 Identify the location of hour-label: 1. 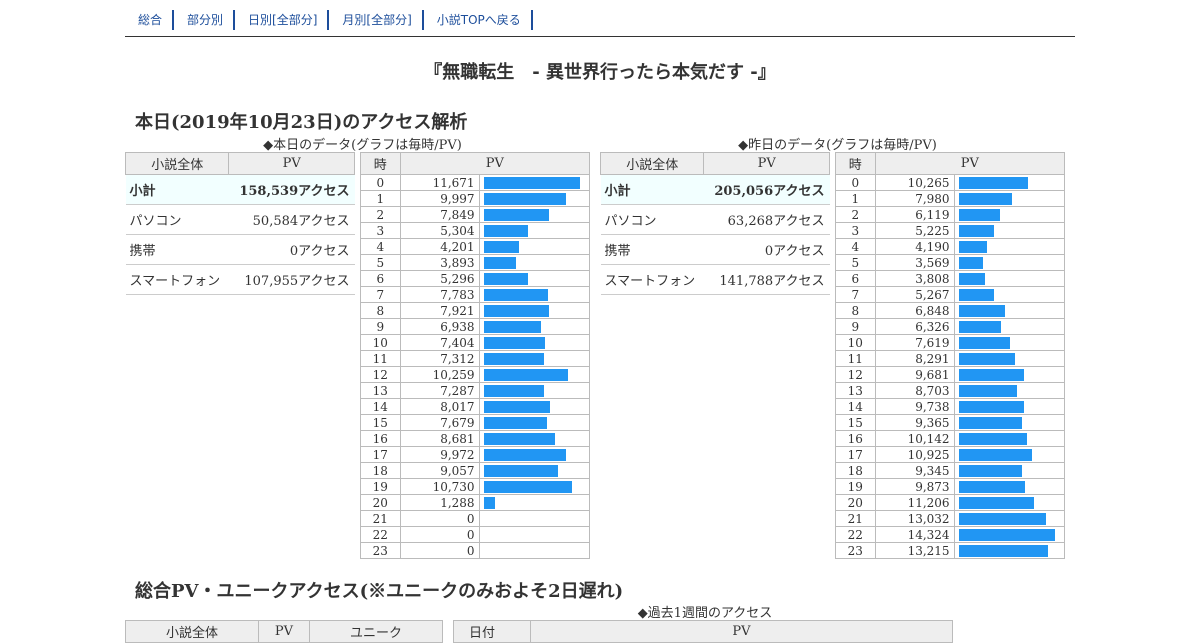
(855, 198).